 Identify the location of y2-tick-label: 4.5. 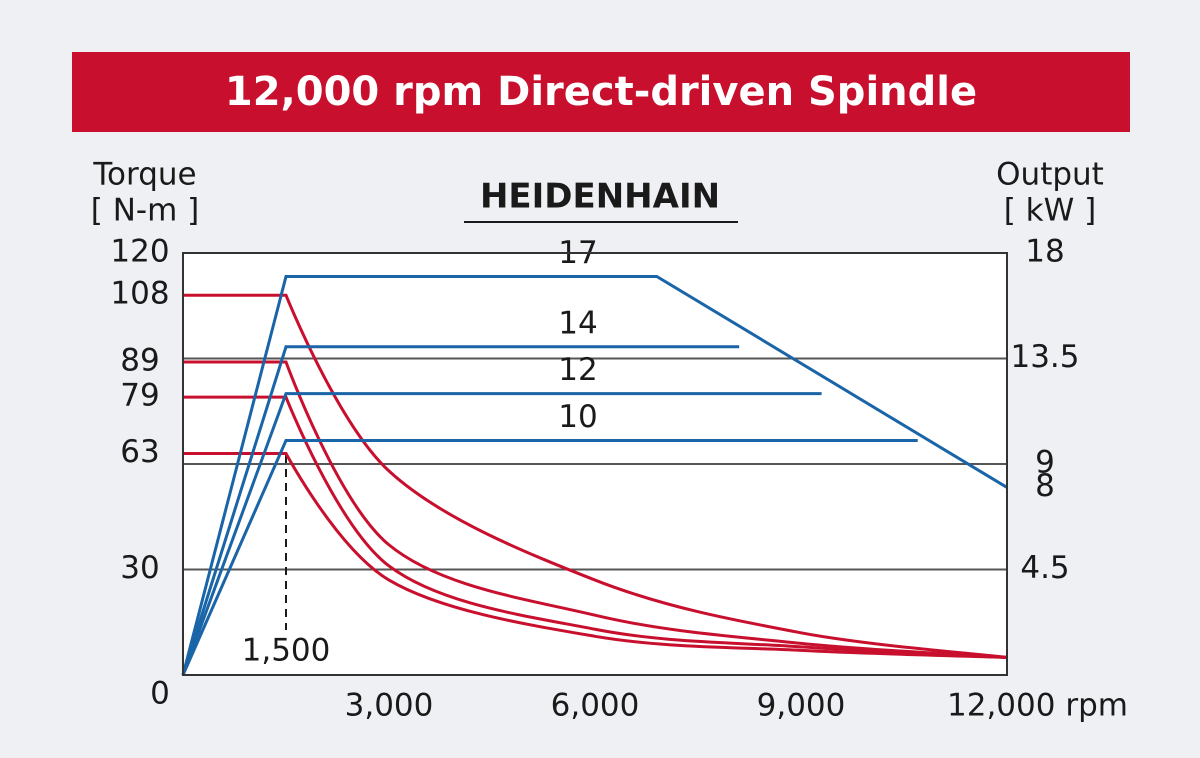
(1044, 568).